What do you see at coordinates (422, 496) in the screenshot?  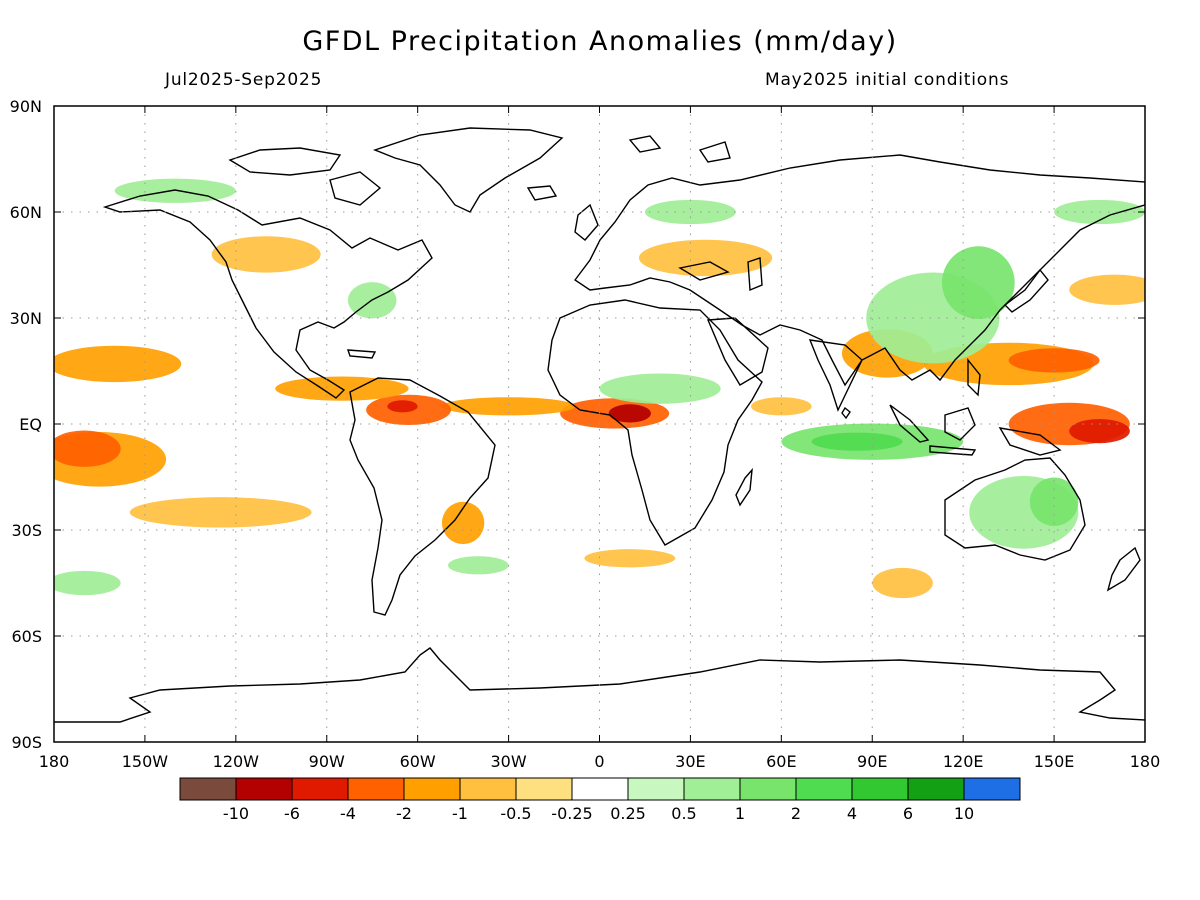 I see `coast-south-america` at bounding box center [422, 496].